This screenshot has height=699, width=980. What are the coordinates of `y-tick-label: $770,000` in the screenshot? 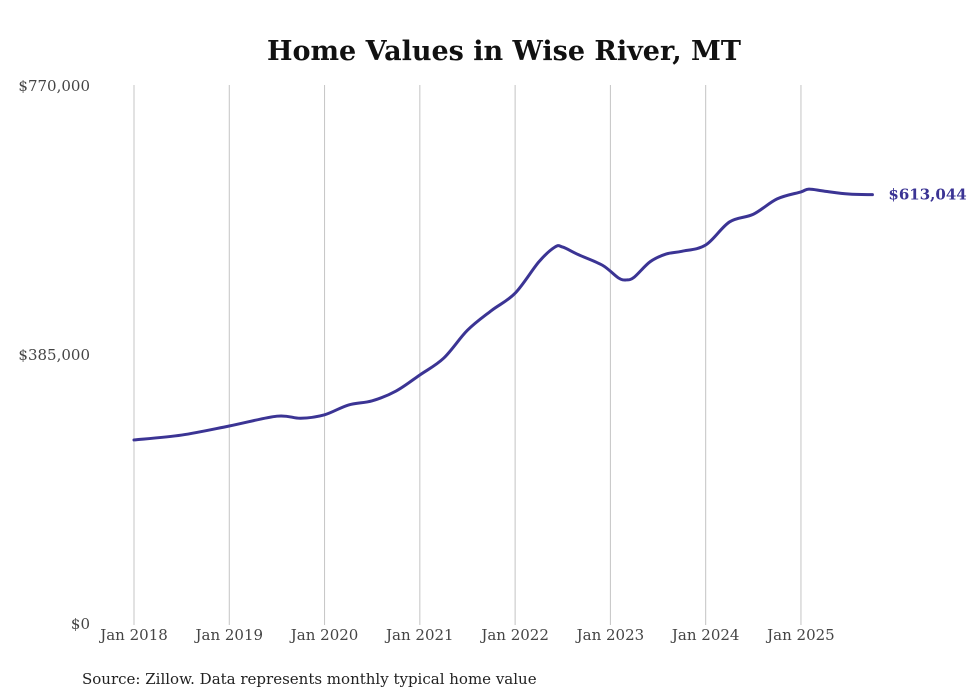 It's located at (54, 86).